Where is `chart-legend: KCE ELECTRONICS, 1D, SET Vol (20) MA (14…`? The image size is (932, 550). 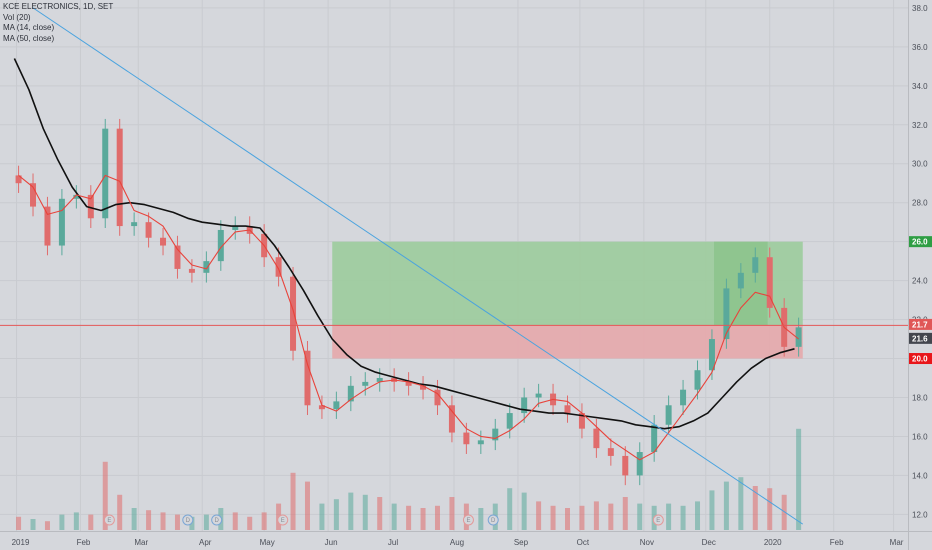
chart-legend: KCE ELECTRONICS, 1D, SET Vol (20) MA (14… is located at coordinates (58, 23).